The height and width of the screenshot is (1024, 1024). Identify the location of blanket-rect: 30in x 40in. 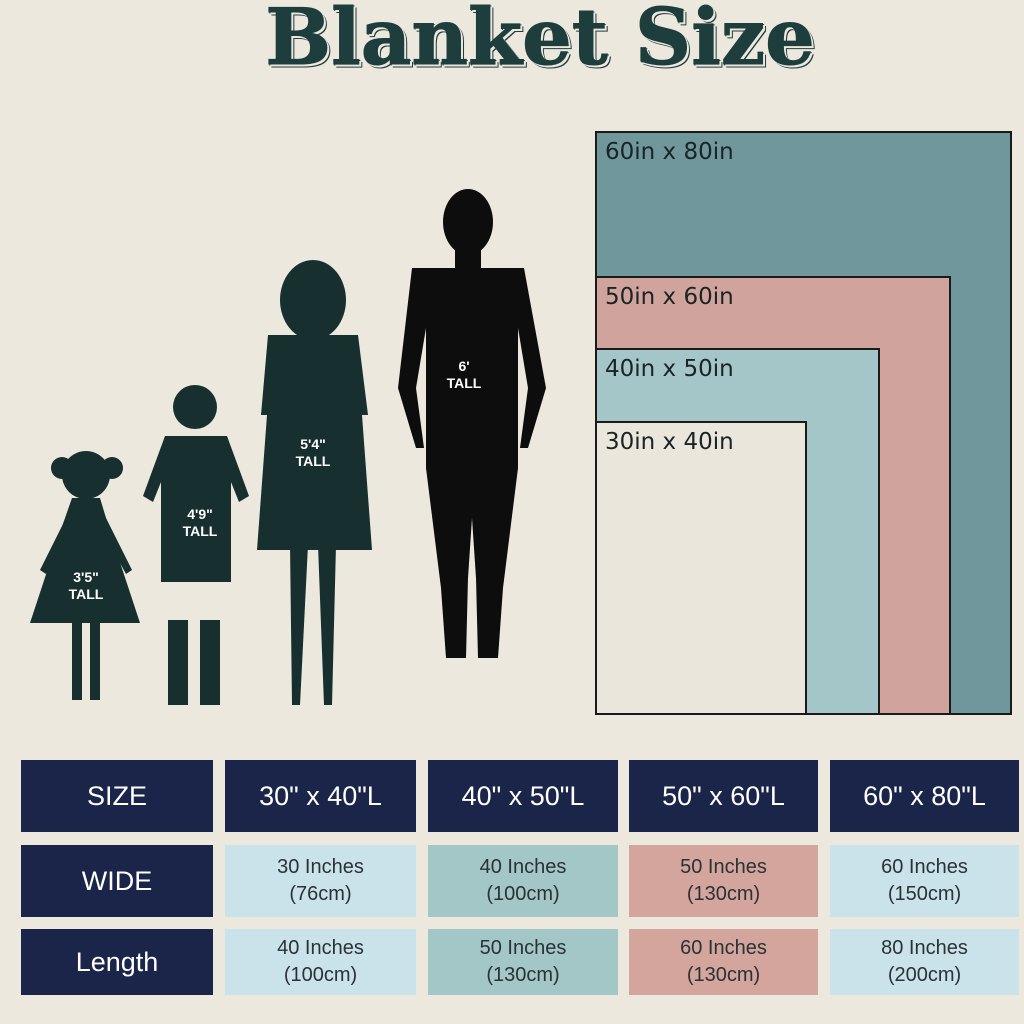
(701, 568).